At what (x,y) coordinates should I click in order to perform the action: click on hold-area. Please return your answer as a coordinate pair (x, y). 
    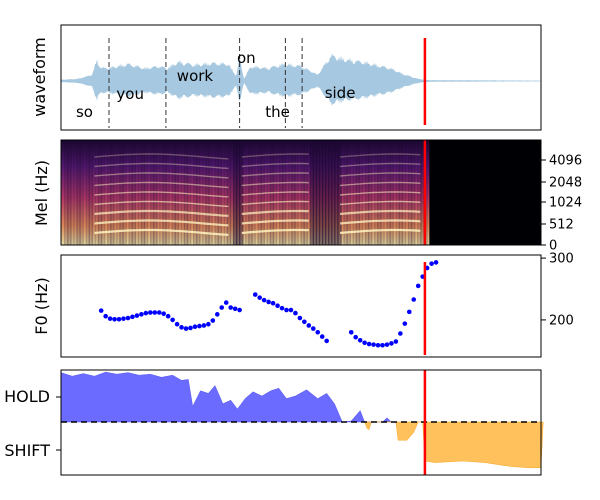
    Looking at the image, I should click on (226, 397).